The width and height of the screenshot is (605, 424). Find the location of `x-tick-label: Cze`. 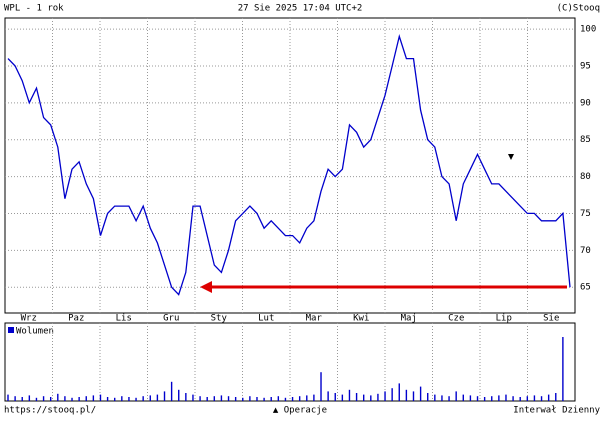

x-tick-label: Cze is located at coordinates (456, 319).